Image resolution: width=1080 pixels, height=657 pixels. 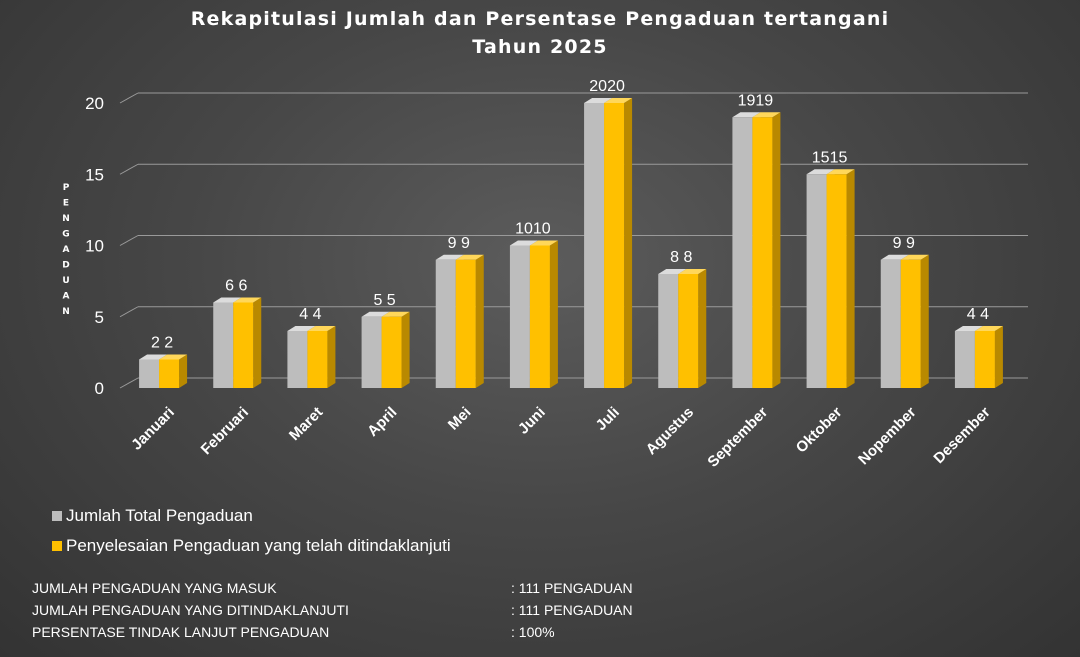 I want to click on bar-total-februari, so click(x=223, y=345).